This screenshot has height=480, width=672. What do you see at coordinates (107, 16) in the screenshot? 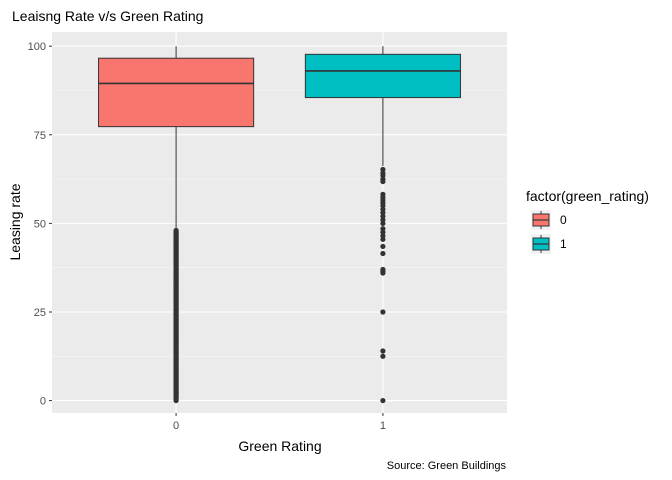
I see `chart-title: Leaisng Rate v/s Green Rating` at bounding box center [107, 16].